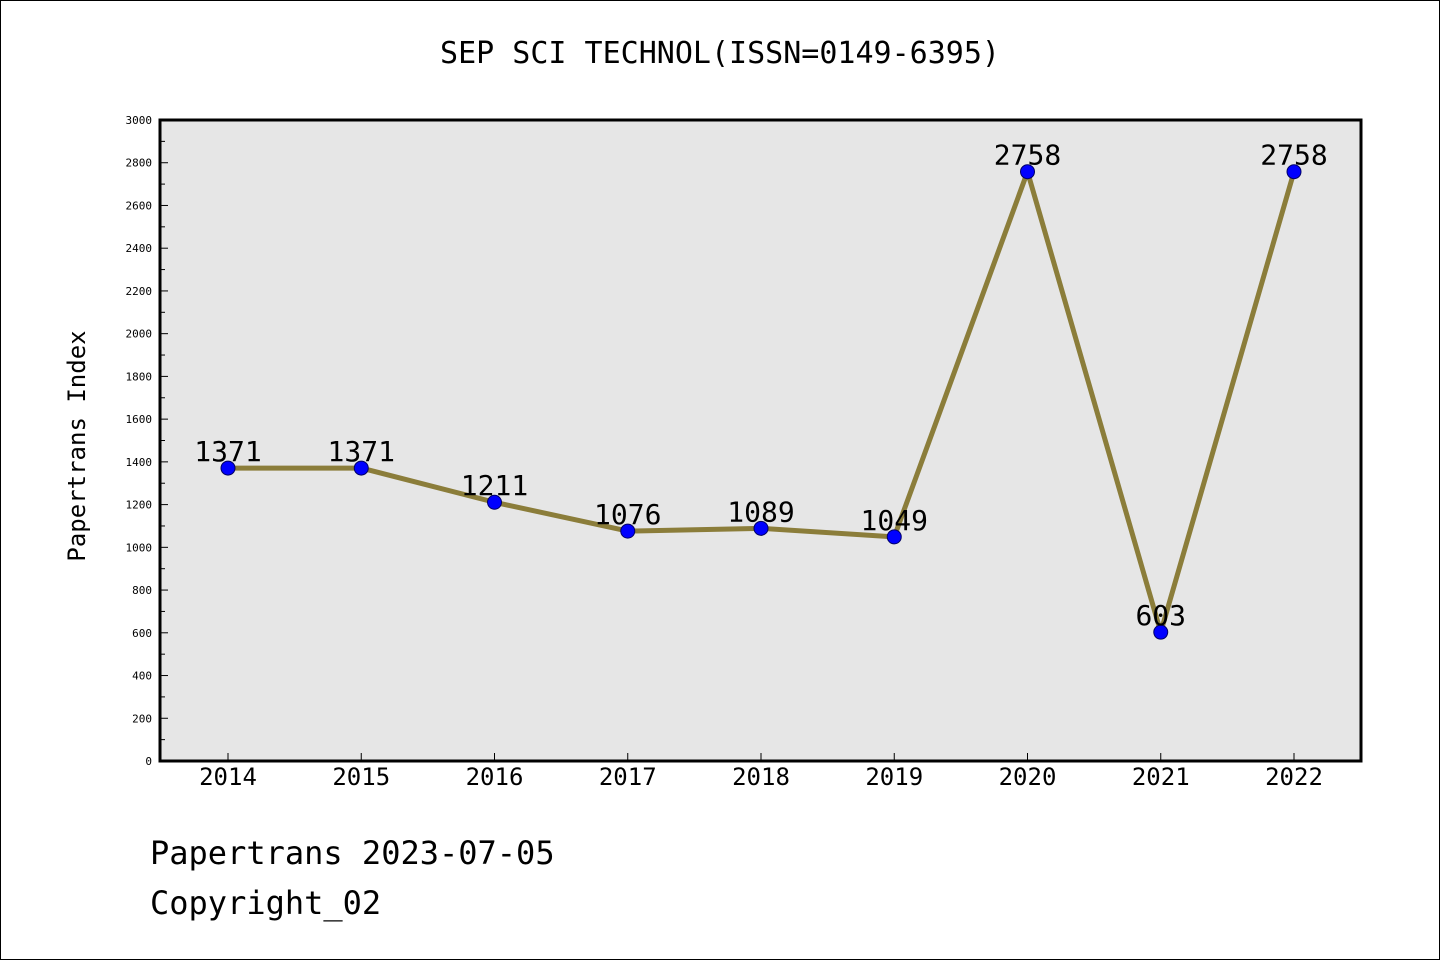 This screenshot has width=1440, height=960. Describe the element at coordinates (139, 376) in the screenshot. I see `y-tick-label: 1800` at that location.